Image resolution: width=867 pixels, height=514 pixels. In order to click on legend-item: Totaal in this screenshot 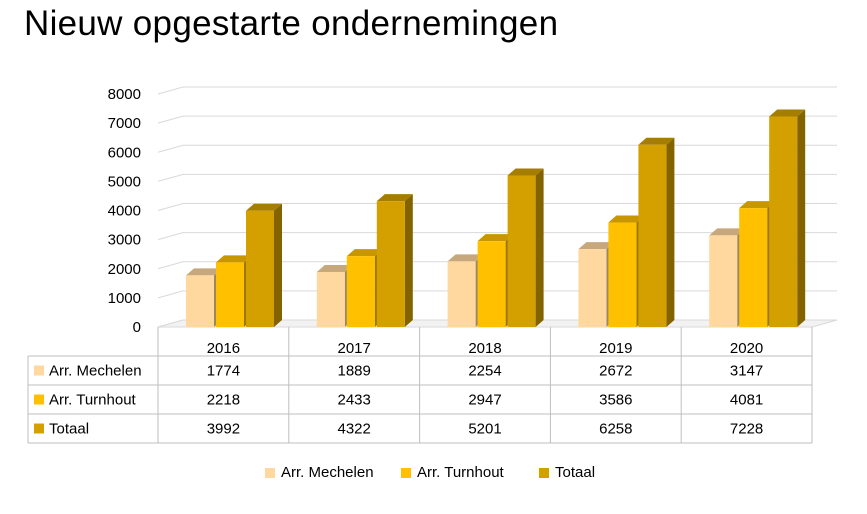, I will do `click(567, 472)`.